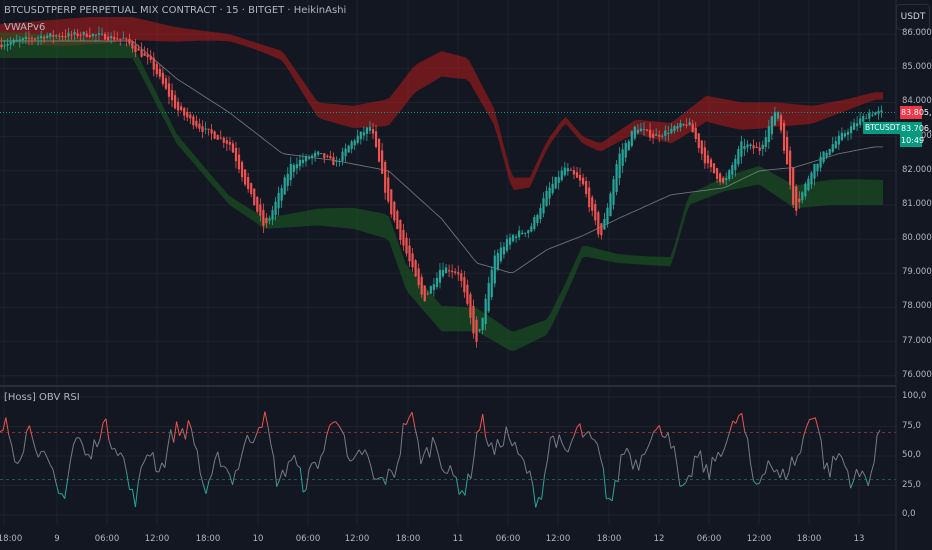 This screenshot has width=932, height=550. What do you see at coordinates (913, 17) in the screenshot?
I see `currency-button: USDT` at bounding box center [913, 17].